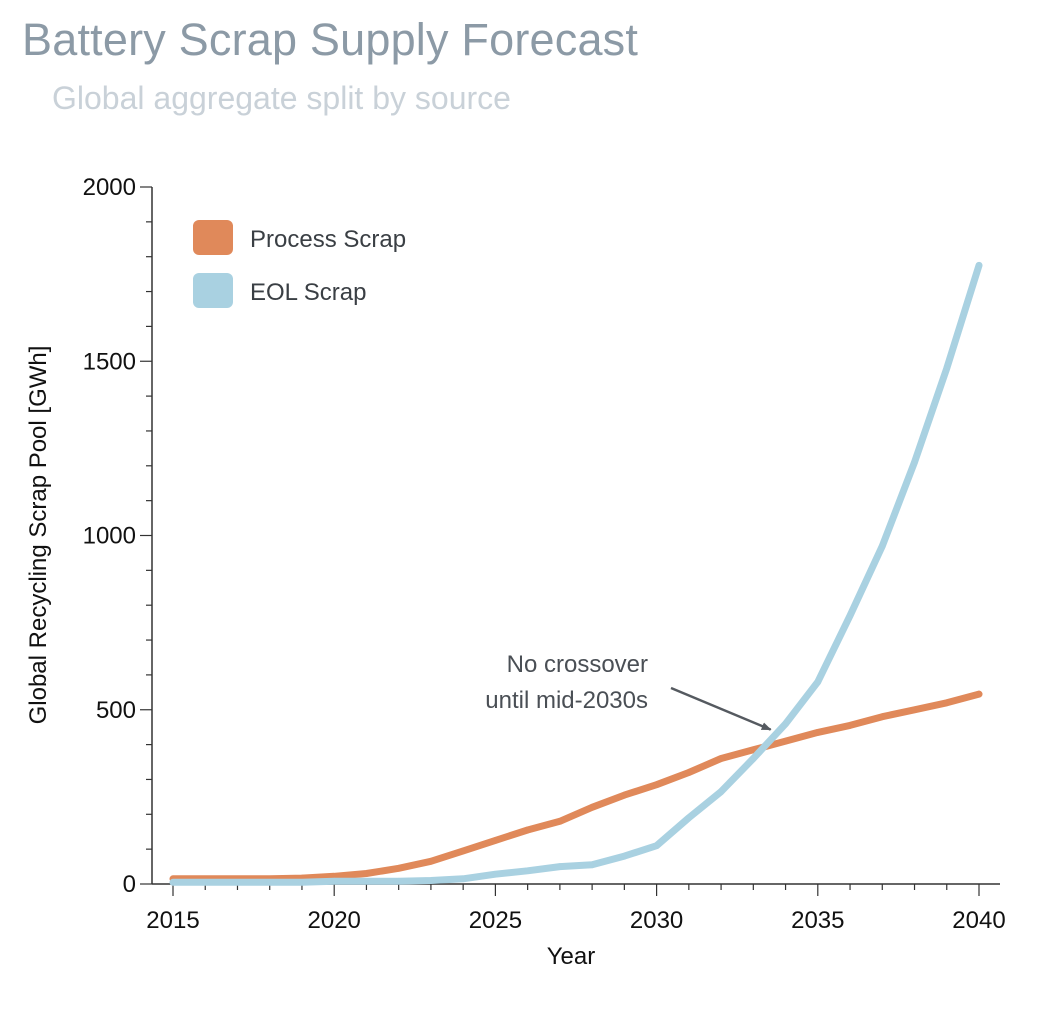 The height and width of the screenshot is (1012, 1050). What do you see at coordinates (308, 292) in the screenshot?
I see `legend-label: EOL Scrap` at bounding box center [308, 292].